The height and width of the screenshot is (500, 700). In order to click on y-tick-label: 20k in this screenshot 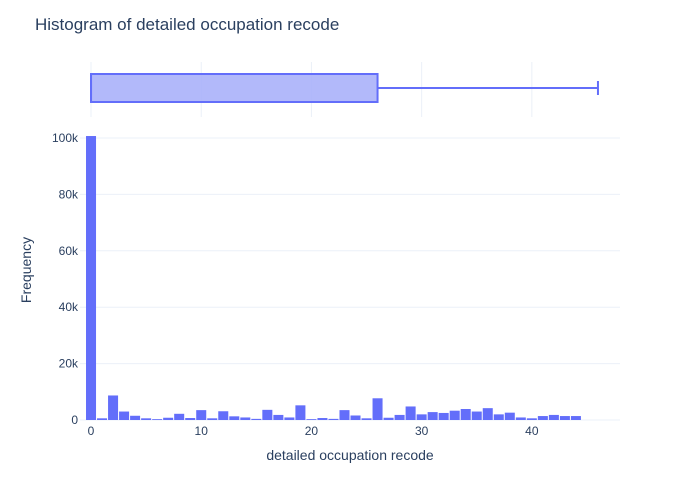, I will do `click(69, 364)`.